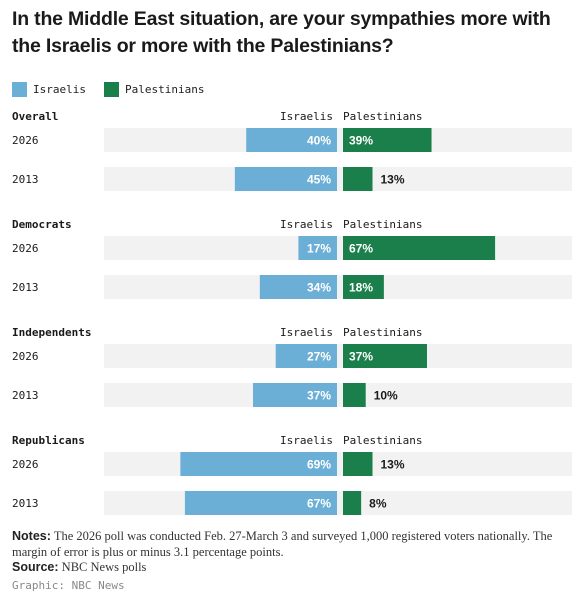 Image resolution: width=578 pixels, height=606 pixels. I want to click on bar-israelis-republicans-2026, so click(258, 464).